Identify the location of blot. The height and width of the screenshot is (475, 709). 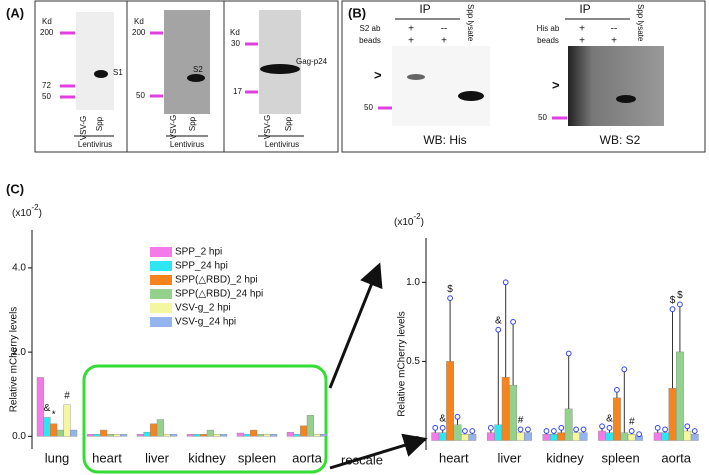
(441, 86).